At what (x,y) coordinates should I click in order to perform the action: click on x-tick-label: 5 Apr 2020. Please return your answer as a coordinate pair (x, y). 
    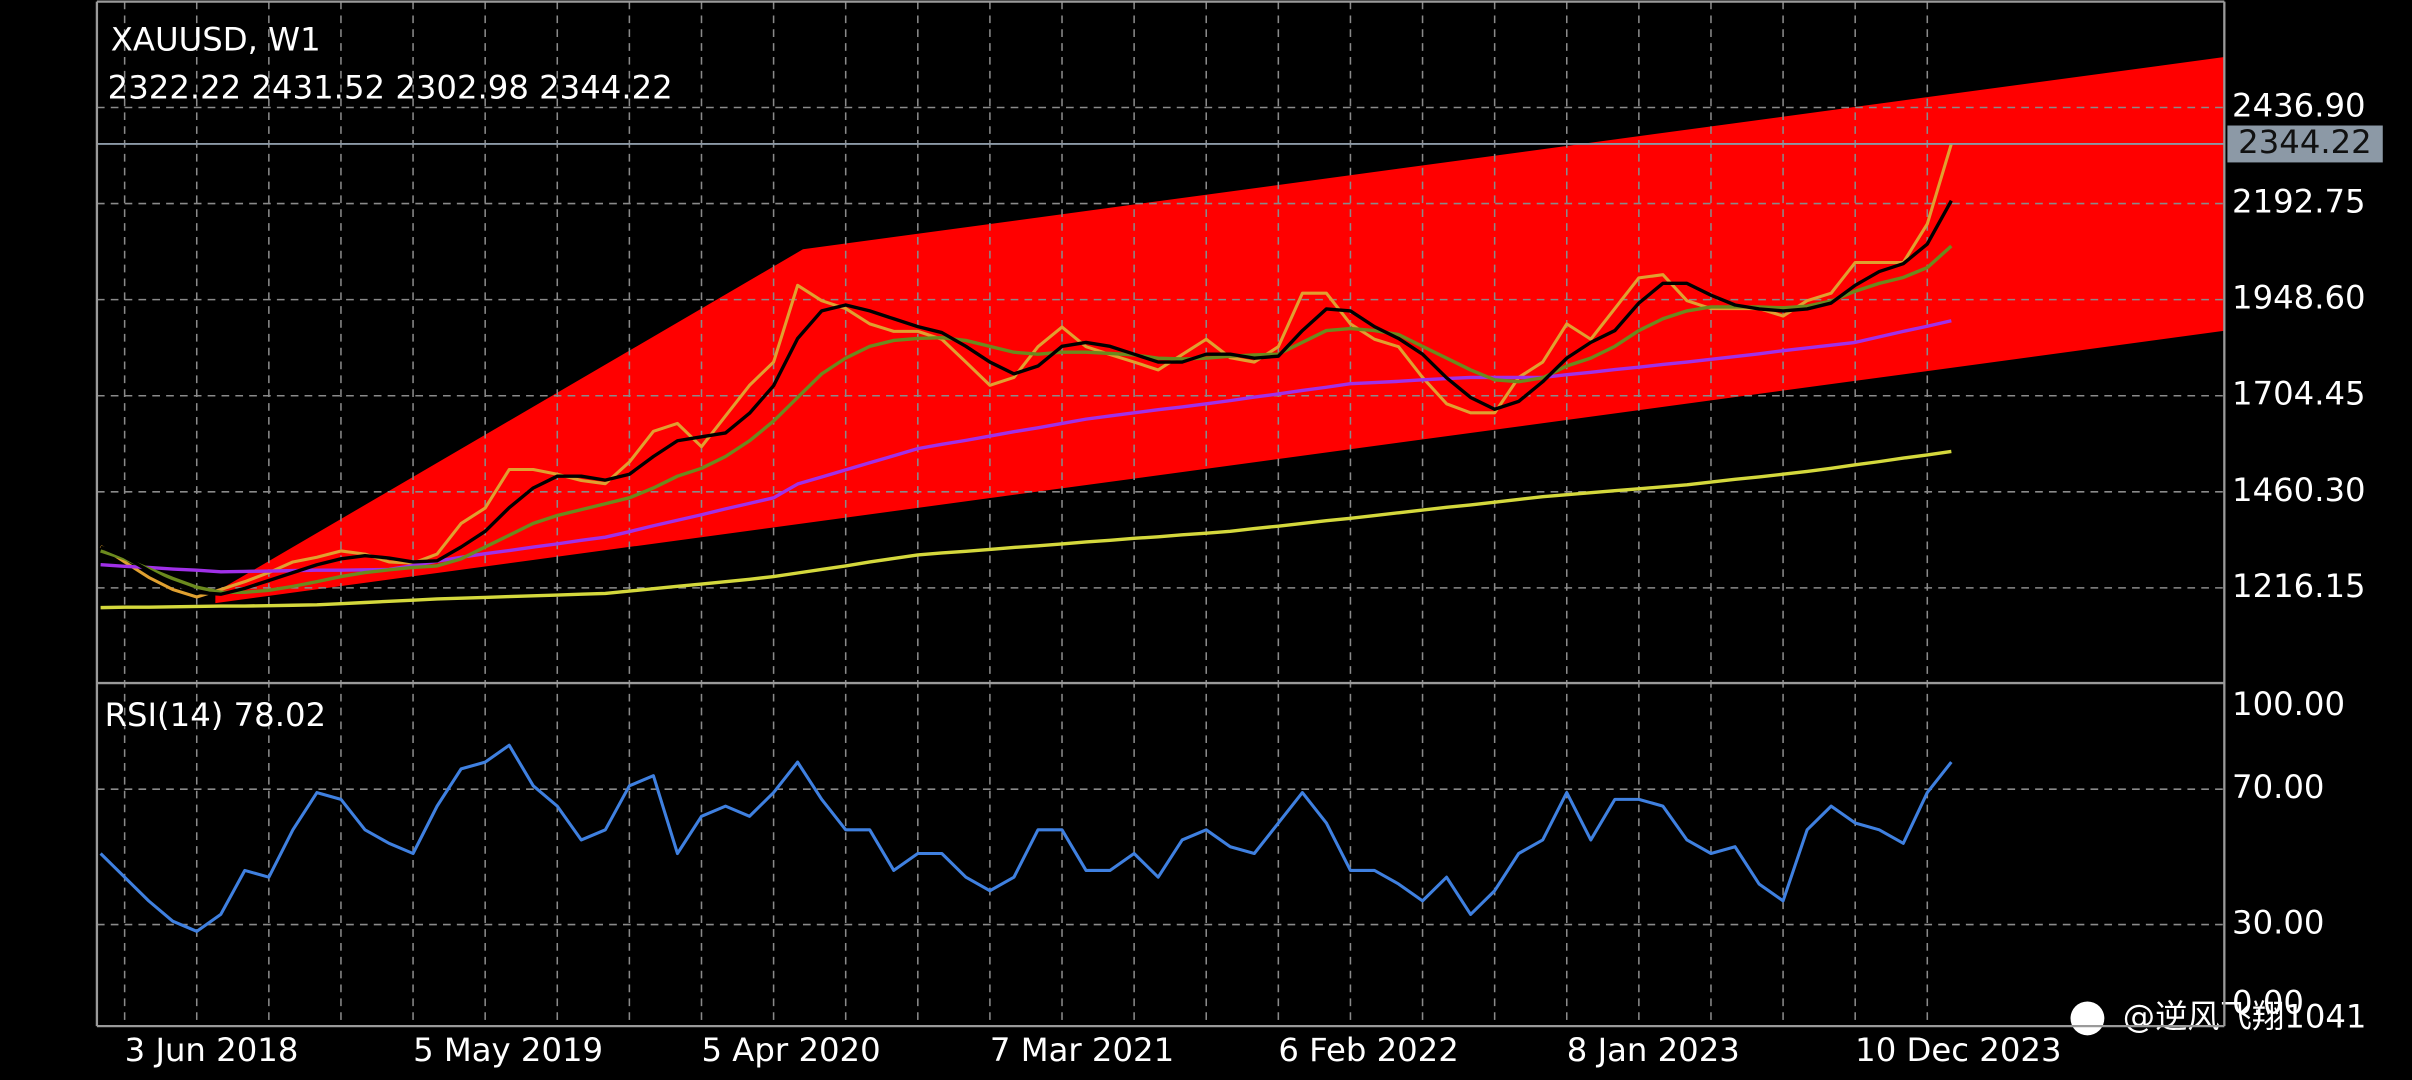
    Looking at the image, I should click on (790, 1050).